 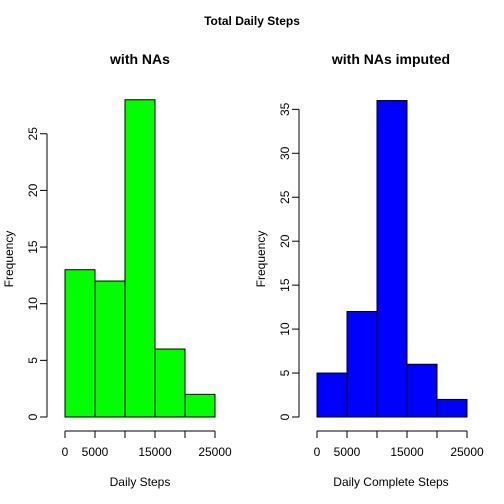 What do you see at coordinates (390, 59) in the screenshot?
I see `panel-title: with NAs imputed` at bounding box center [390, 59].